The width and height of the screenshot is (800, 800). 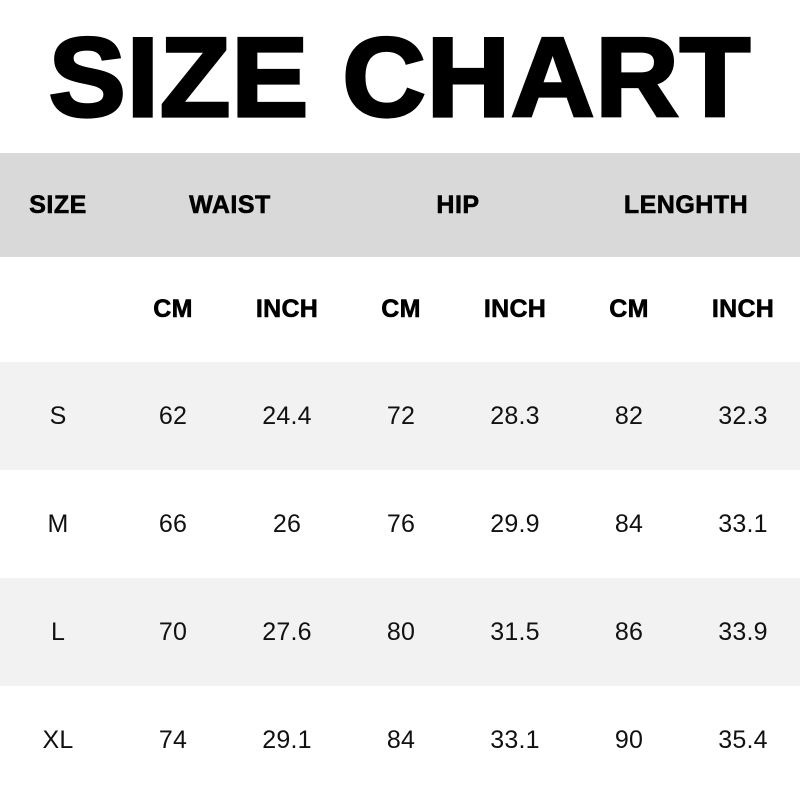 I want to click on cell-hip-inch-value: 28.3, so click(x=515, y=415).